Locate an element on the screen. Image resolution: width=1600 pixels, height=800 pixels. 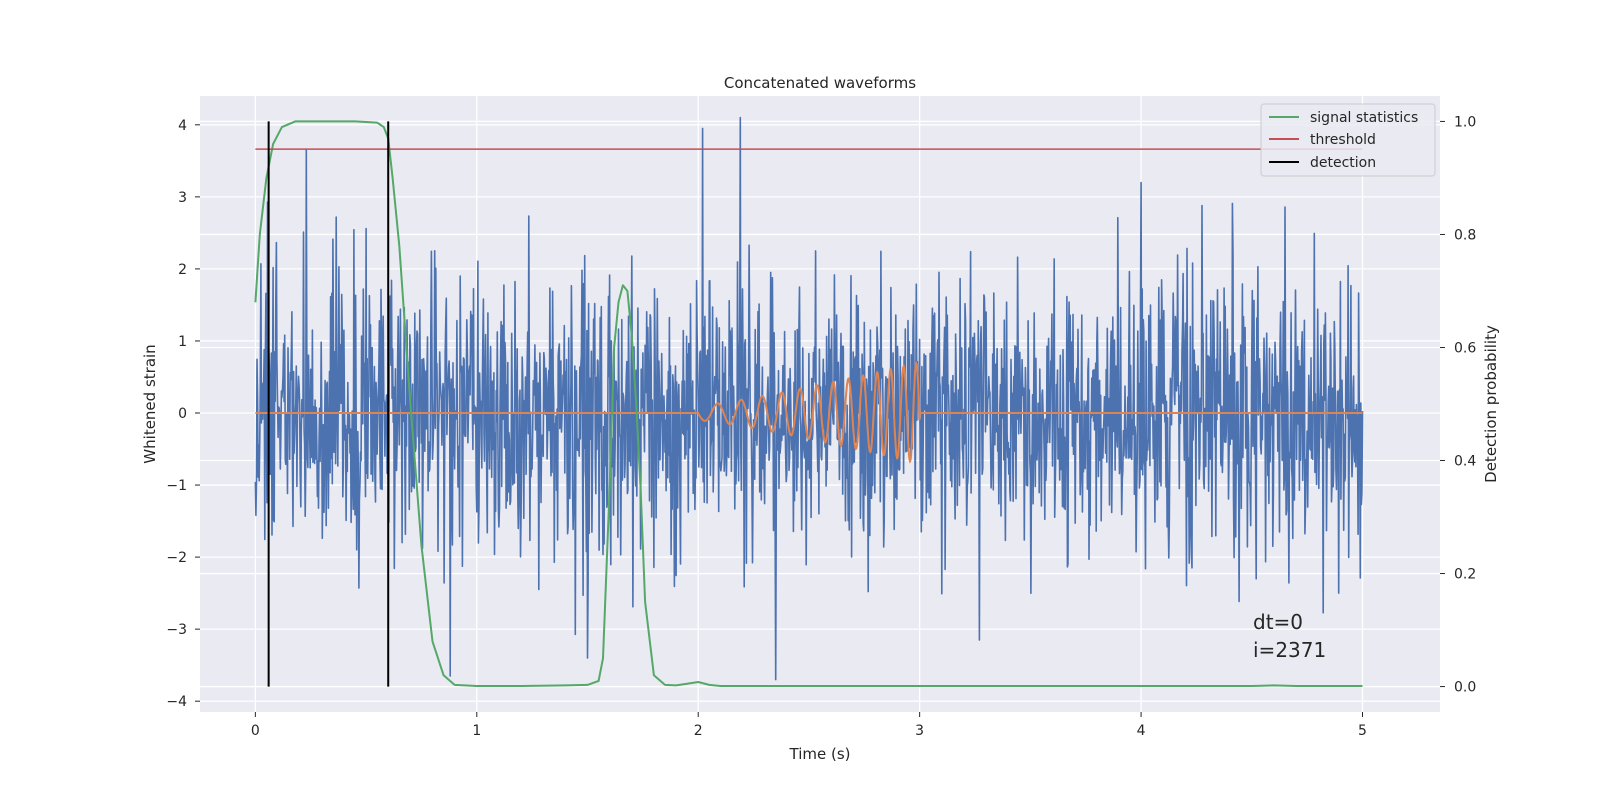
x-axis-label: Time (s) is located at coordinates (820, 754).